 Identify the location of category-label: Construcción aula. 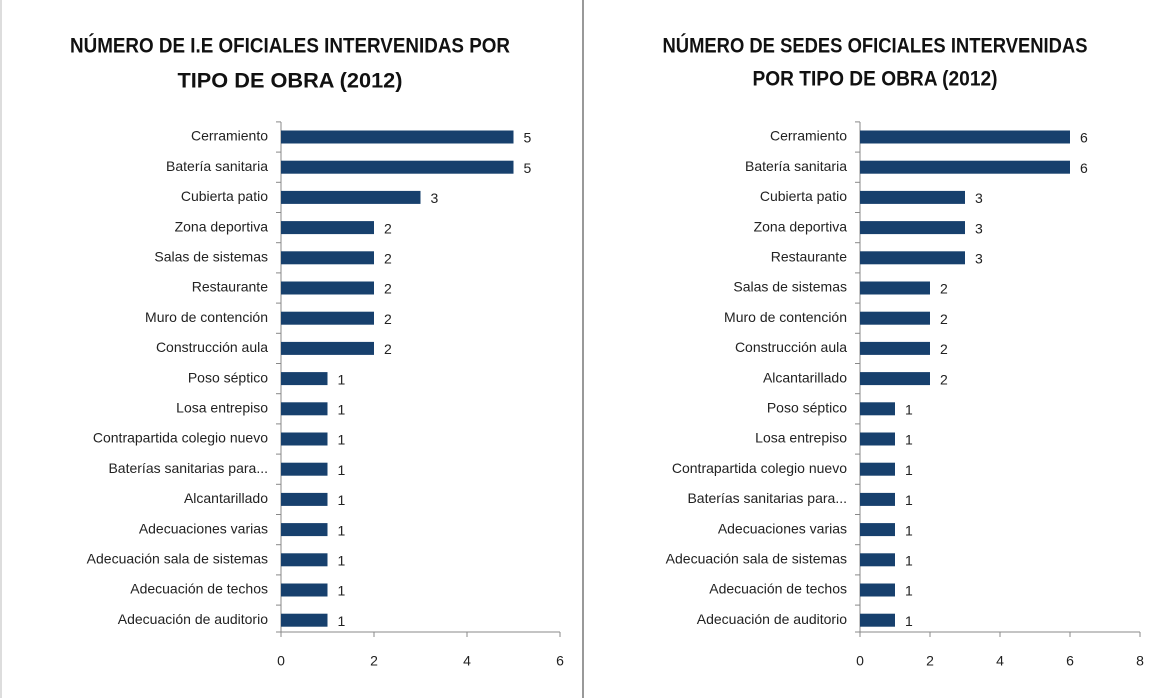
(212, 347).